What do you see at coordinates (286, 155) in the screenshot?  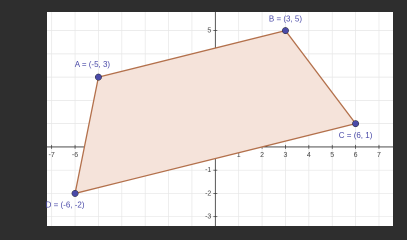 I see `x-tick-label: 3` at bounding box center [286, 155].